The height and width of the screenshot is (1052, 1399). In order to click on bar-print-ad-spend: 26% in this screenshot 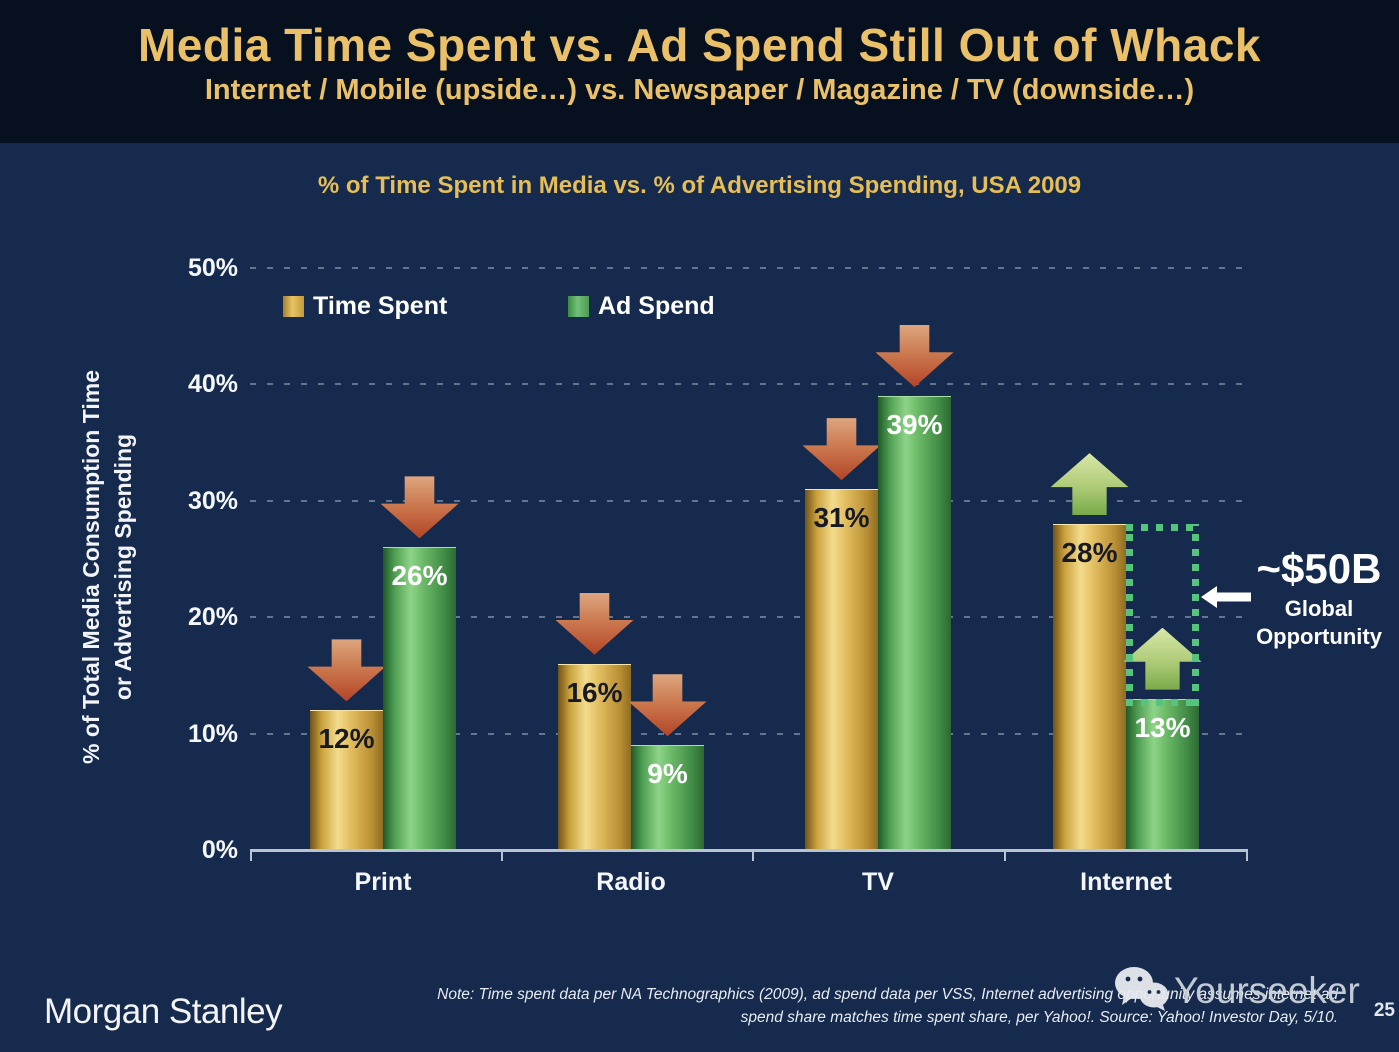, I will do `click(419, 699)`.